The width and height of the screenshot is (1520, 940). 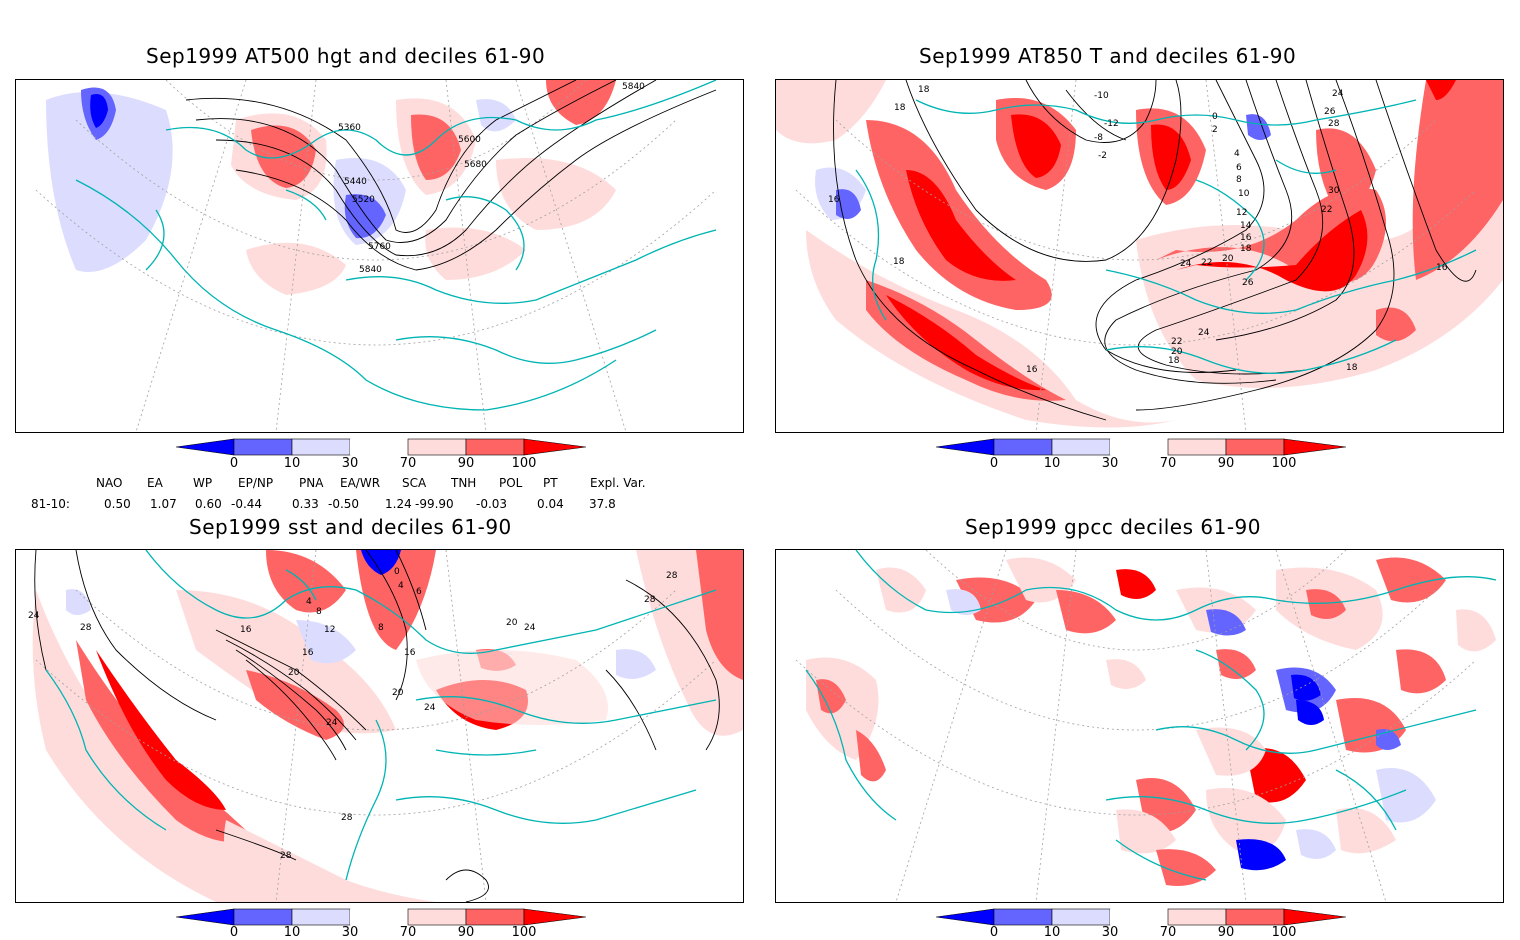 I want to click on contour-label: 10, so click(x=1244, y=194).